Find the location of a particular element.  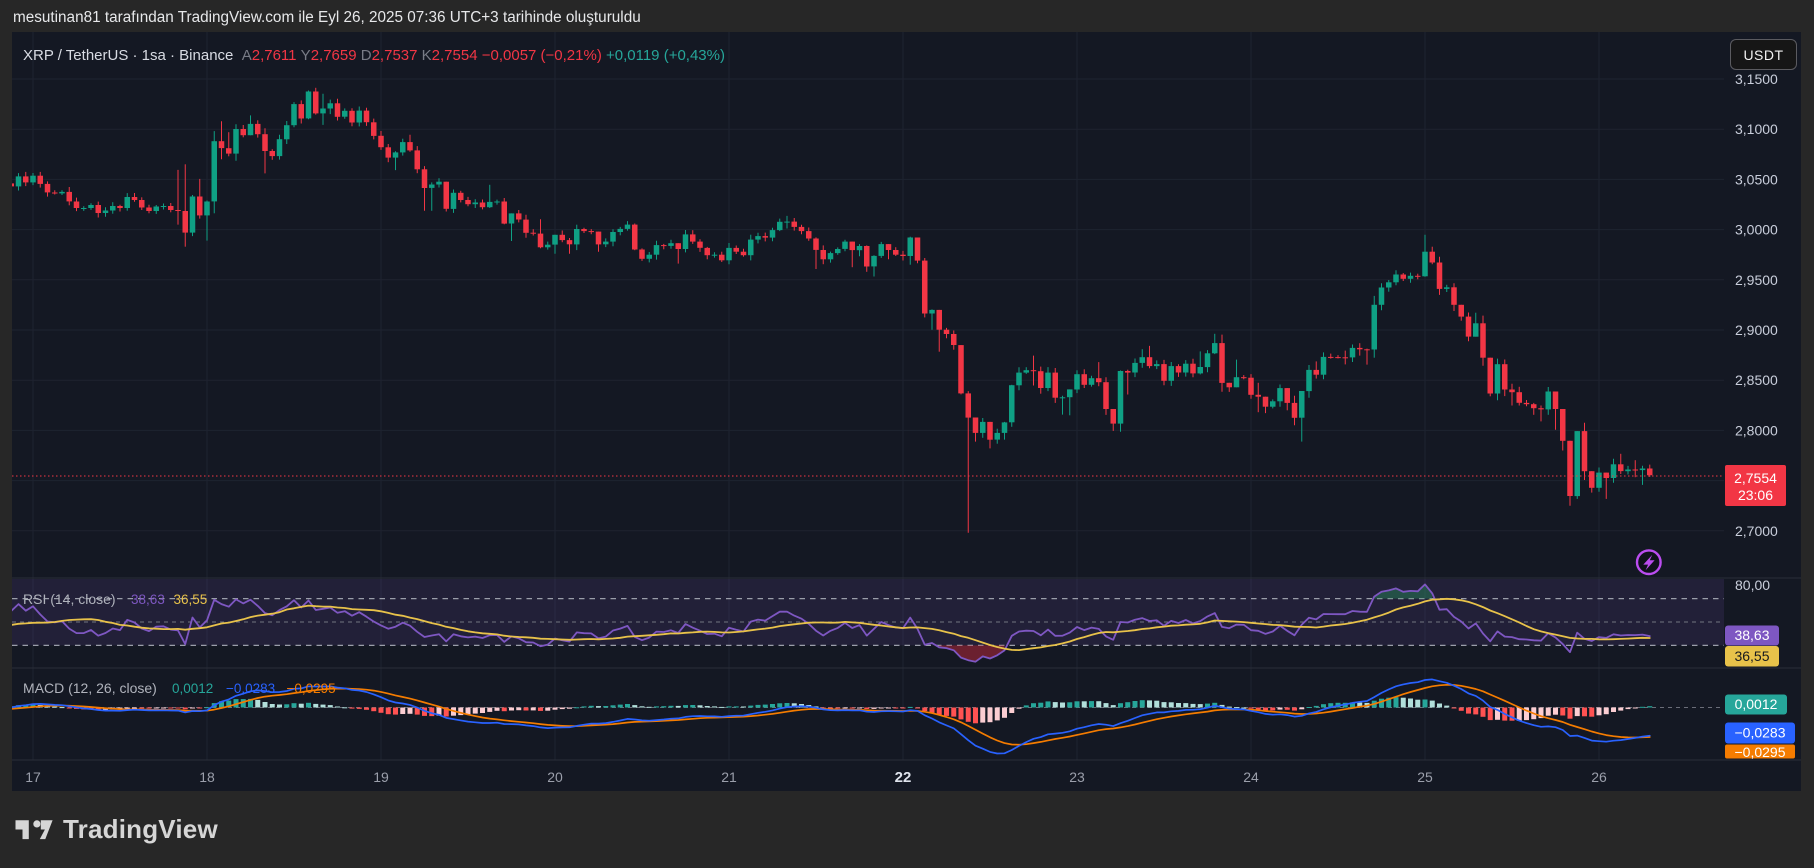

svg-text: 23 is located at coordinates (1077, 777).